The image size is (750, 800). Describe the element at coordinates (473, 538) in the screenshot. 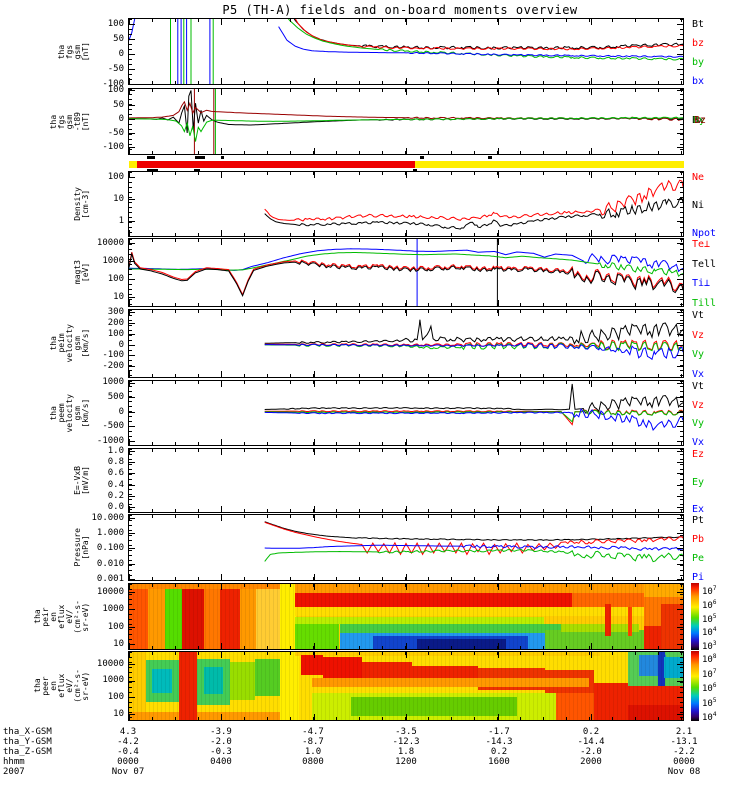

I see `trace-Pb` at that location.